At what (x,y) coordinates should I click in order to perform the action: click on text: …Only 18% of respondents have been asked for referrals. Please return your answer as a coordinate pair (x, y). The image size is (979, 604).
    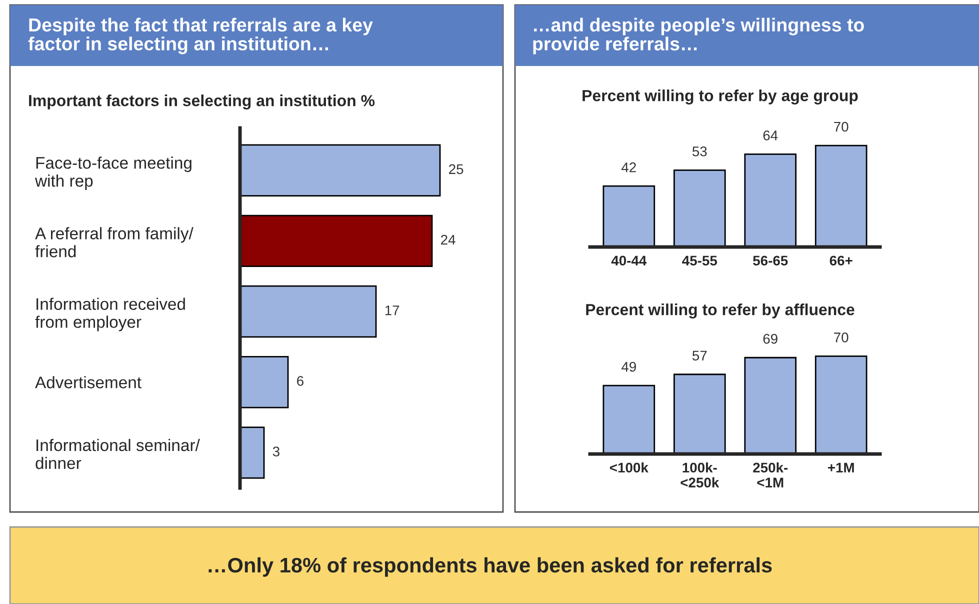
    Looking at the image, I should click on (490, 567).